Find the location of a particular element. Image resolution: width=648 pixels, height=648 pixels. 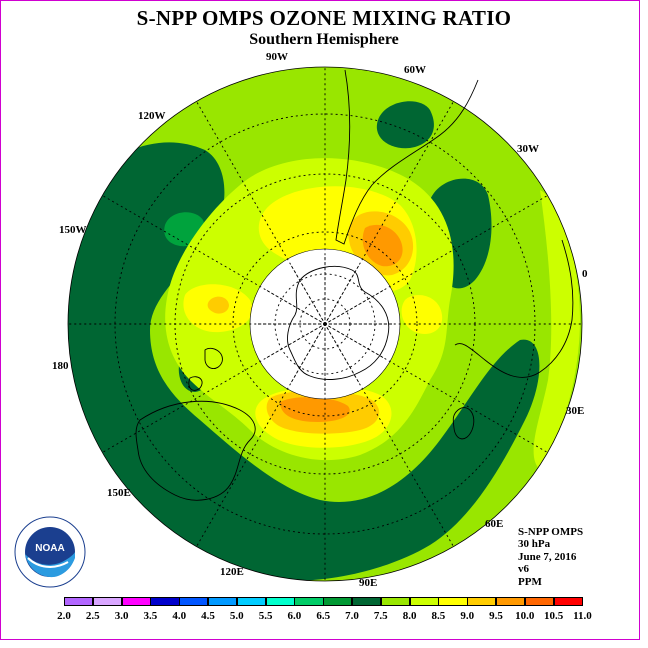

map-subtitle: Southern Hemisphere is located at coordinates (324, 39).